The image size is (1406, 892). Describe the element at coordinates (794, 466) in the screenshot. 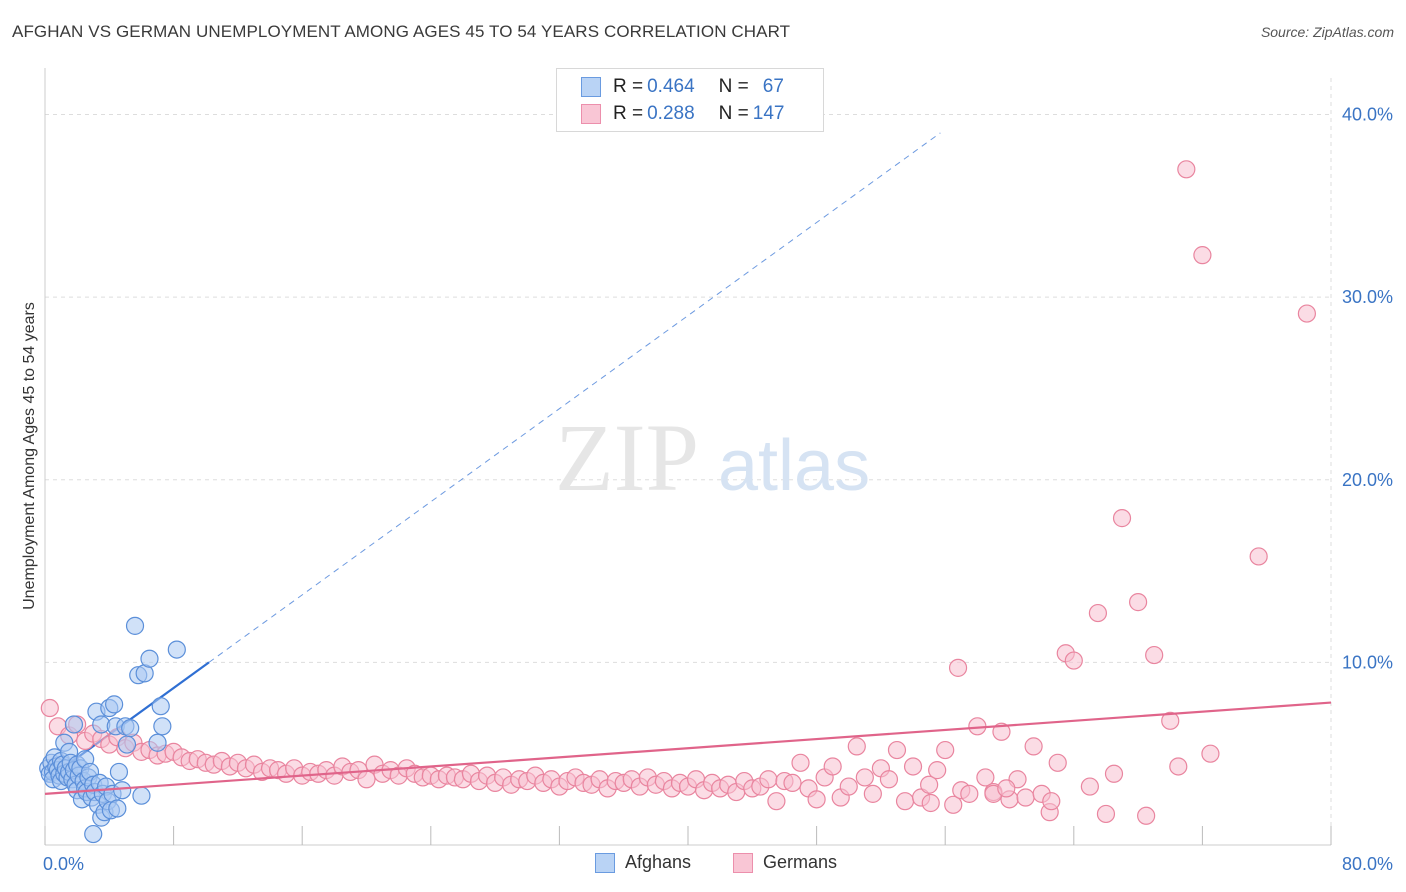

I see `watermark-atlas: atlas` at that location.